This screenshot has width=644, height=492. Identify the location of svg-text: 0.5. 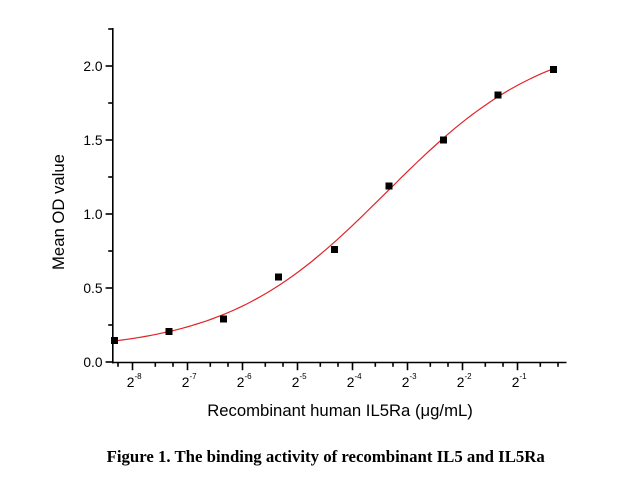
(93, 288).